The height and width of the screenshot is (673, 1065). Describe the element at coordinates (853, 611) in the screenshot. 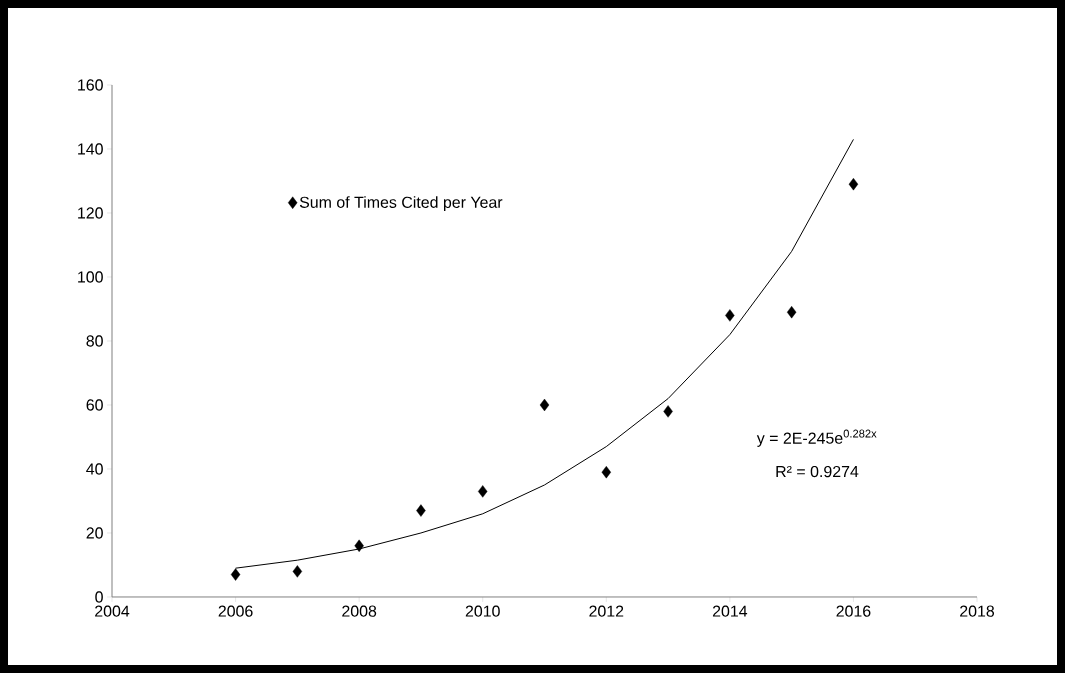

I see `x-tick-label: 2016` at that location.